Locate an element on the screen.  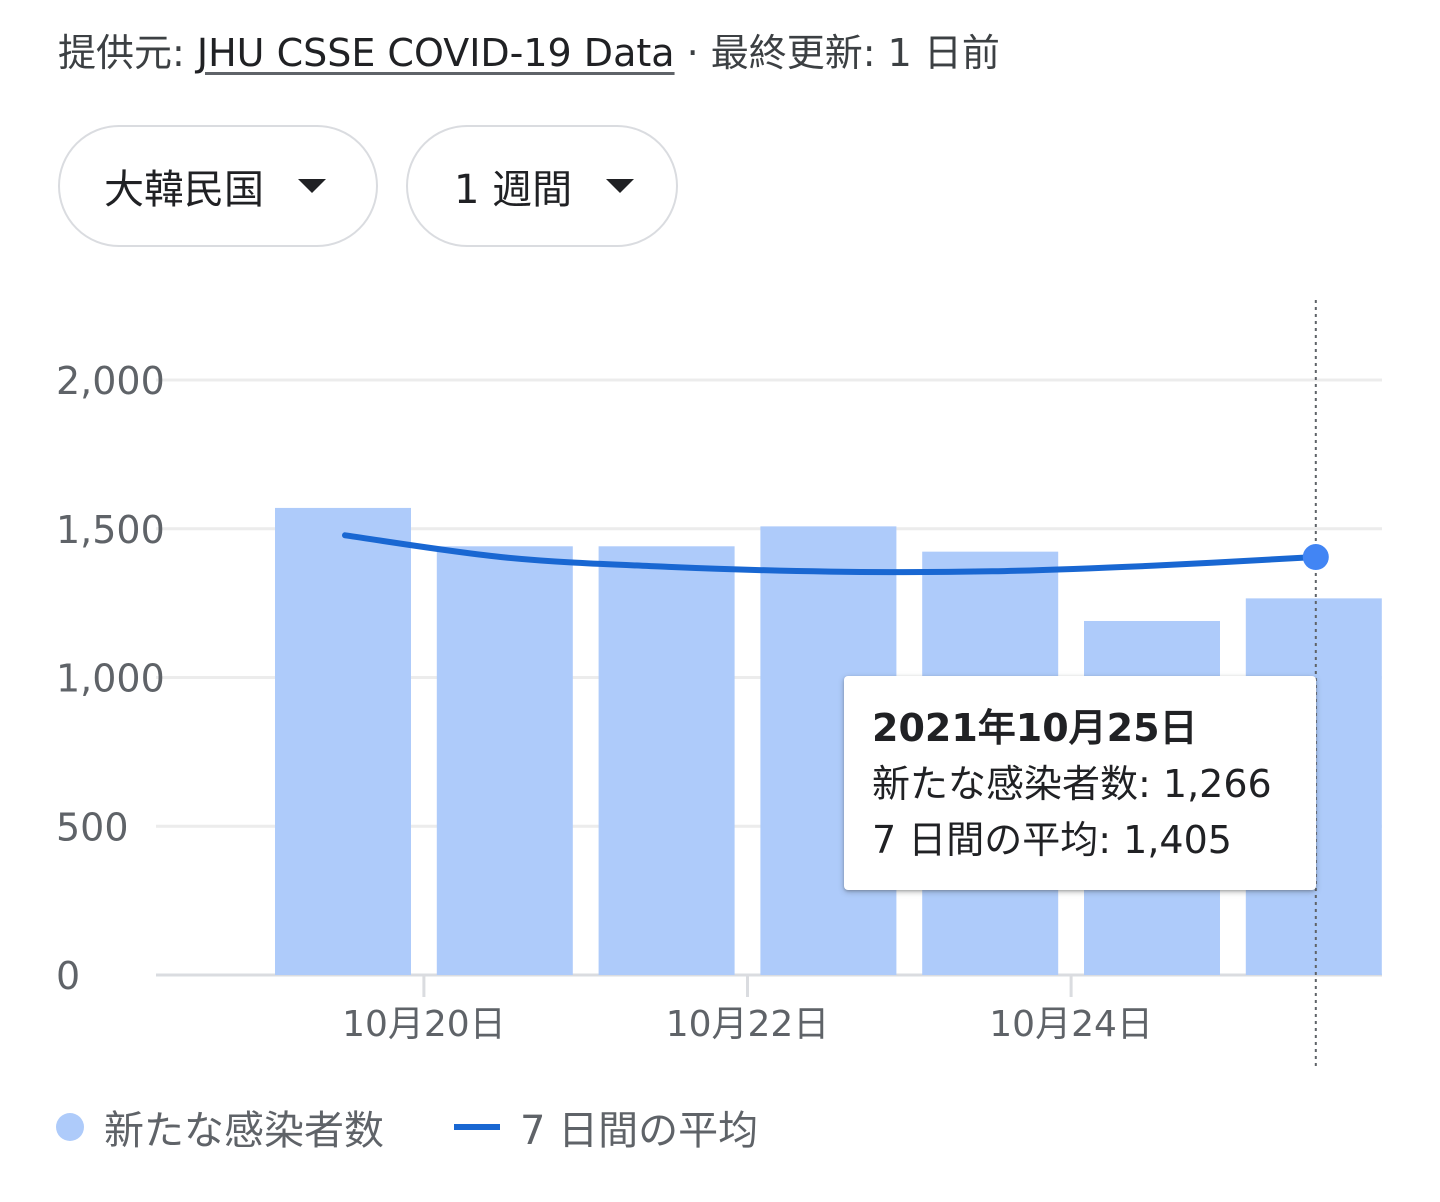
average-line is located at coordinates (830, 554).